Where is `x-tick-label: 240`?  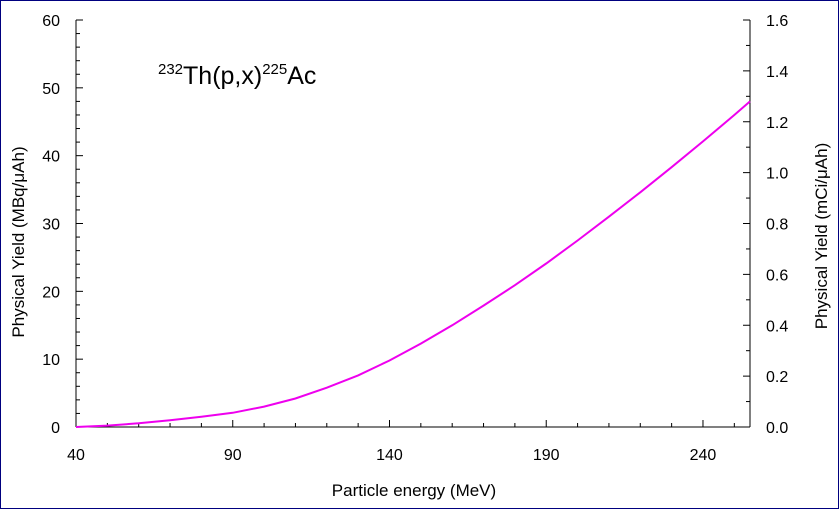 x-tick-label: 240 is located at coordinates (703, 455).